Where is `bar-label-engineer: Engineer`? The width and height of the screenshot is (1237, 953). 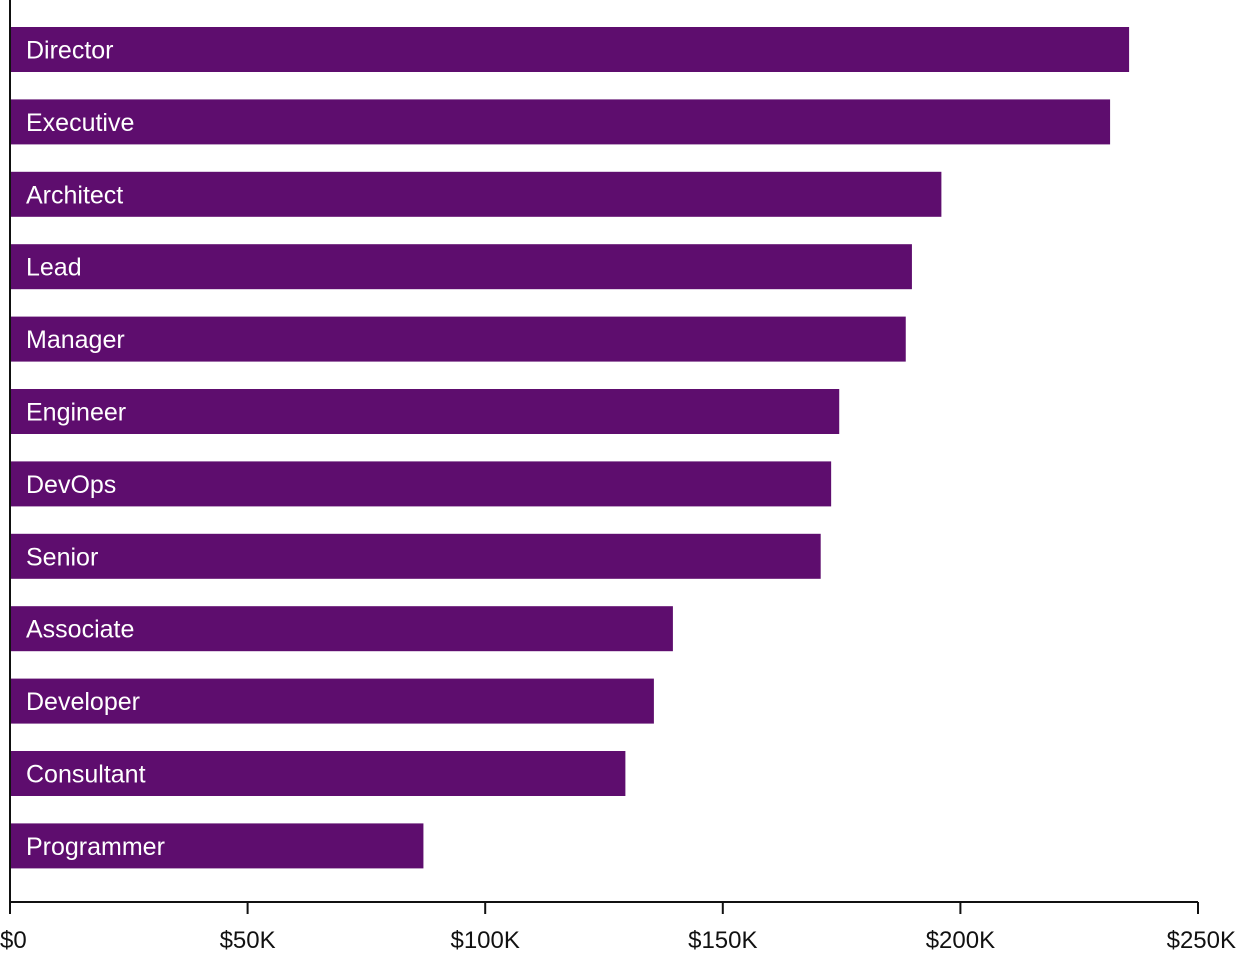
bar-label-engineer: Engineer is located at coordinates (76, 413).